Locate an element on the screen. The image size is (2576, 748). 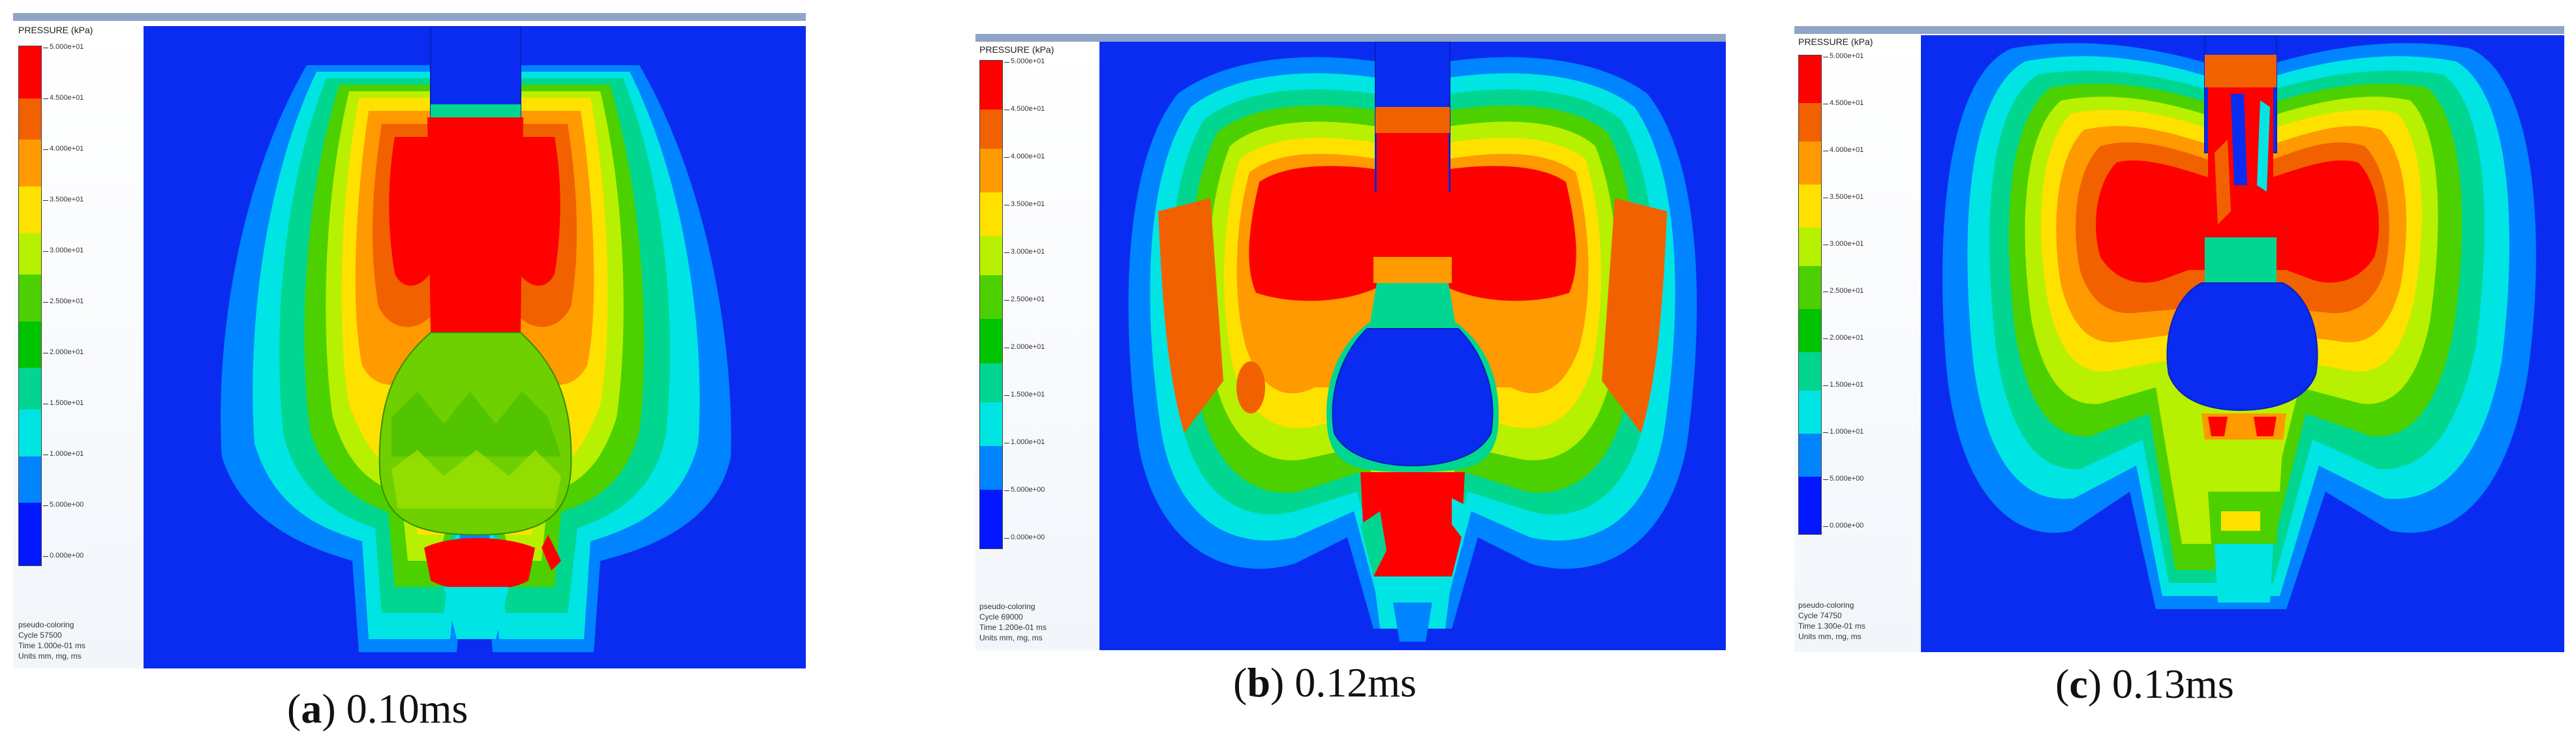
caption-b: (b) 0.12ms is located at coordinates (1325, 682).